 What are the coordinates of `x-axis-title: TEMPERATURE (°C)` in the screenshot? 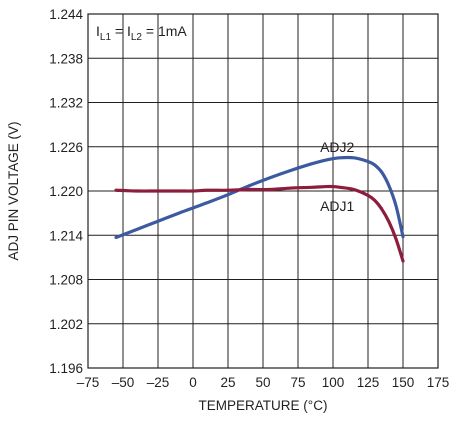 It's located at (263, 405).